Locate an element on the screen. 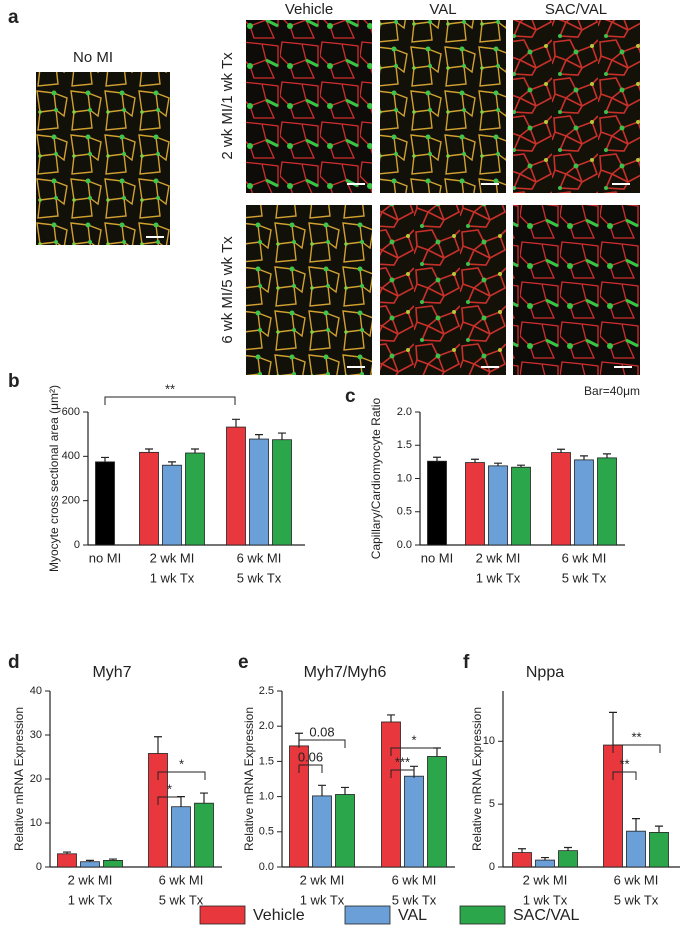  significance-label: *** is located at coordinates (402, 761).